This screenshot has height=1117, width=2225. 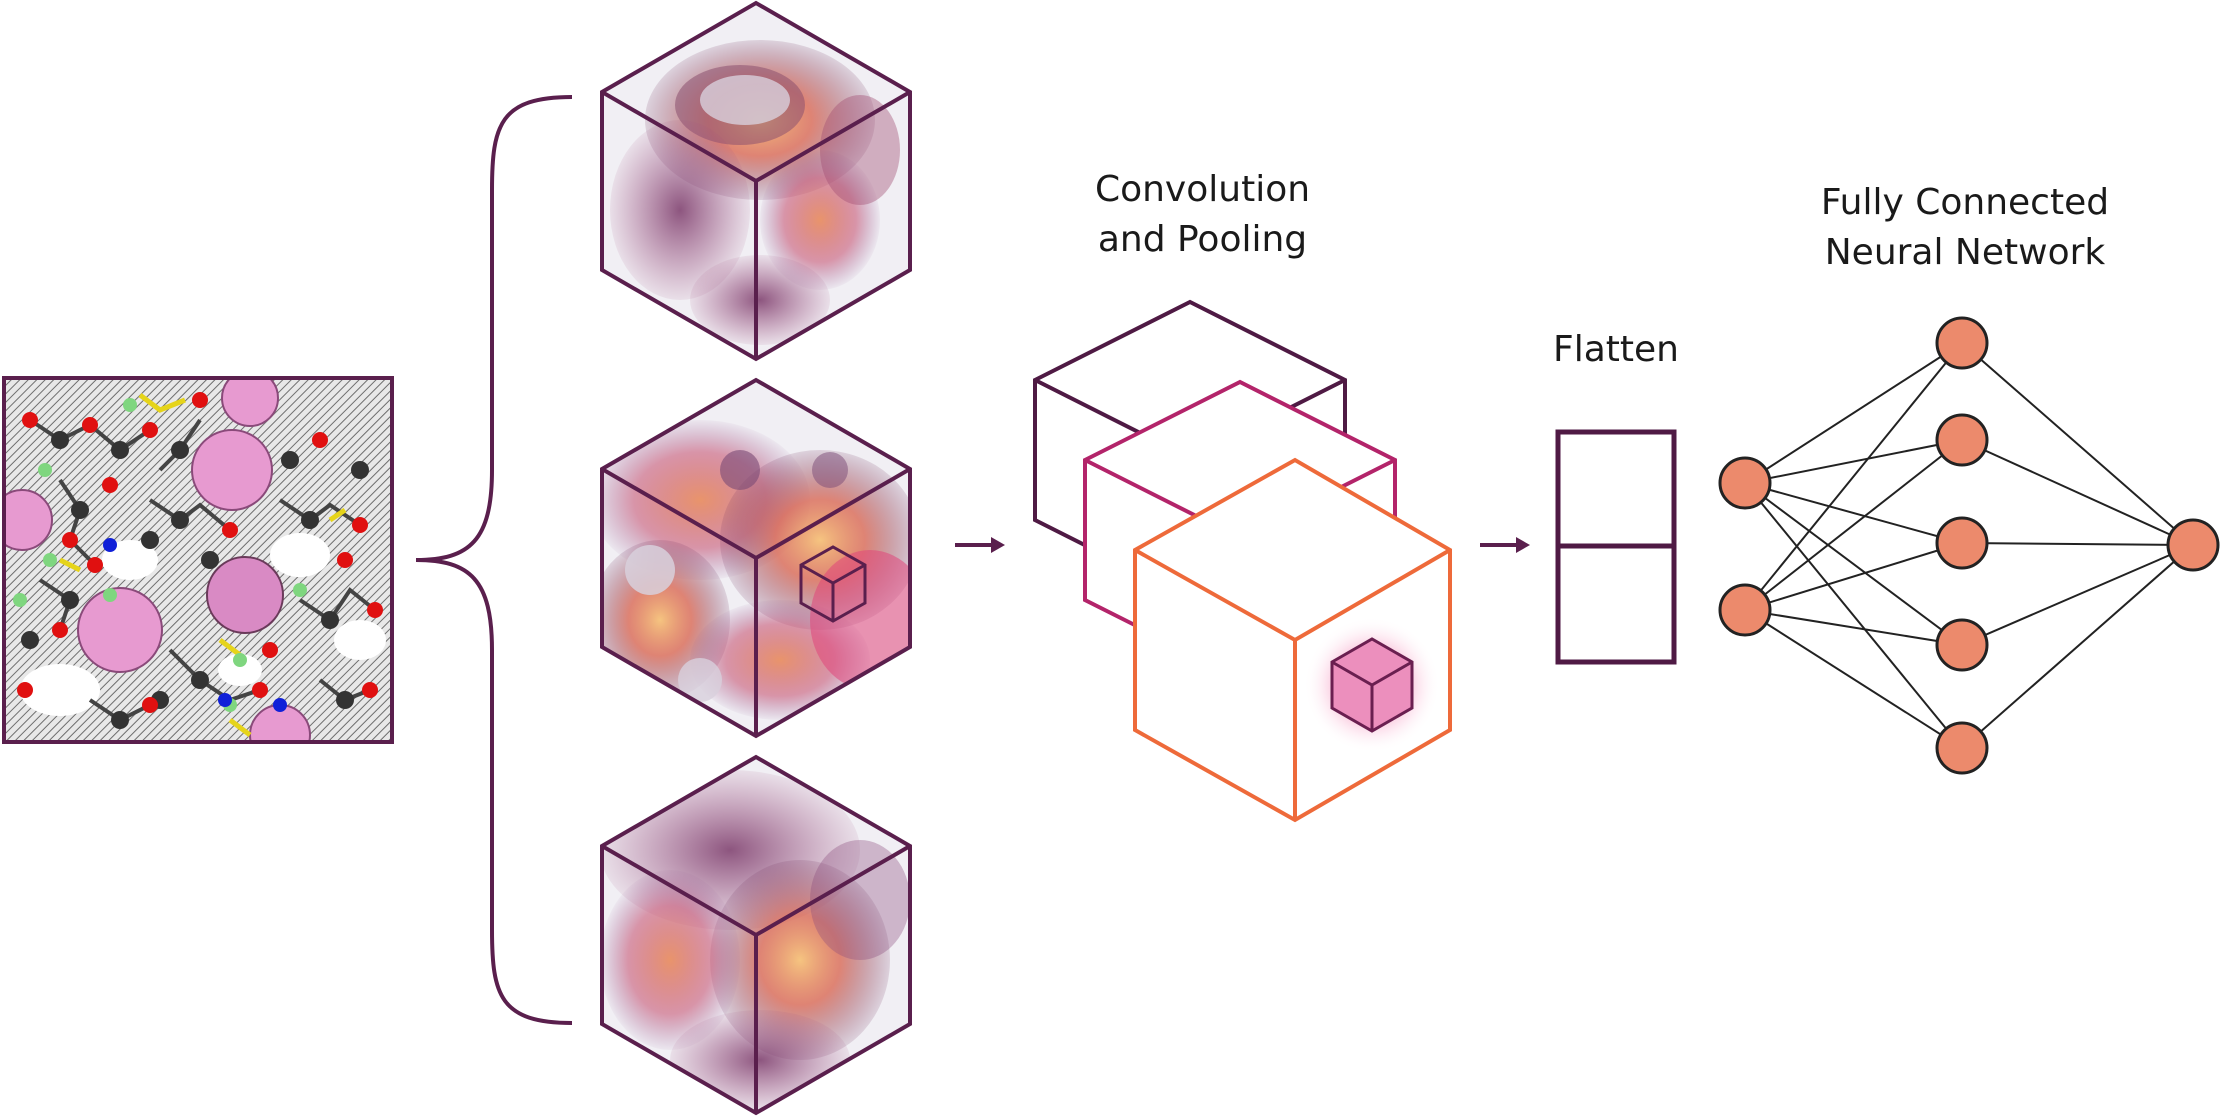 I want to click on network-nodes, so click(x=1969, y=545).